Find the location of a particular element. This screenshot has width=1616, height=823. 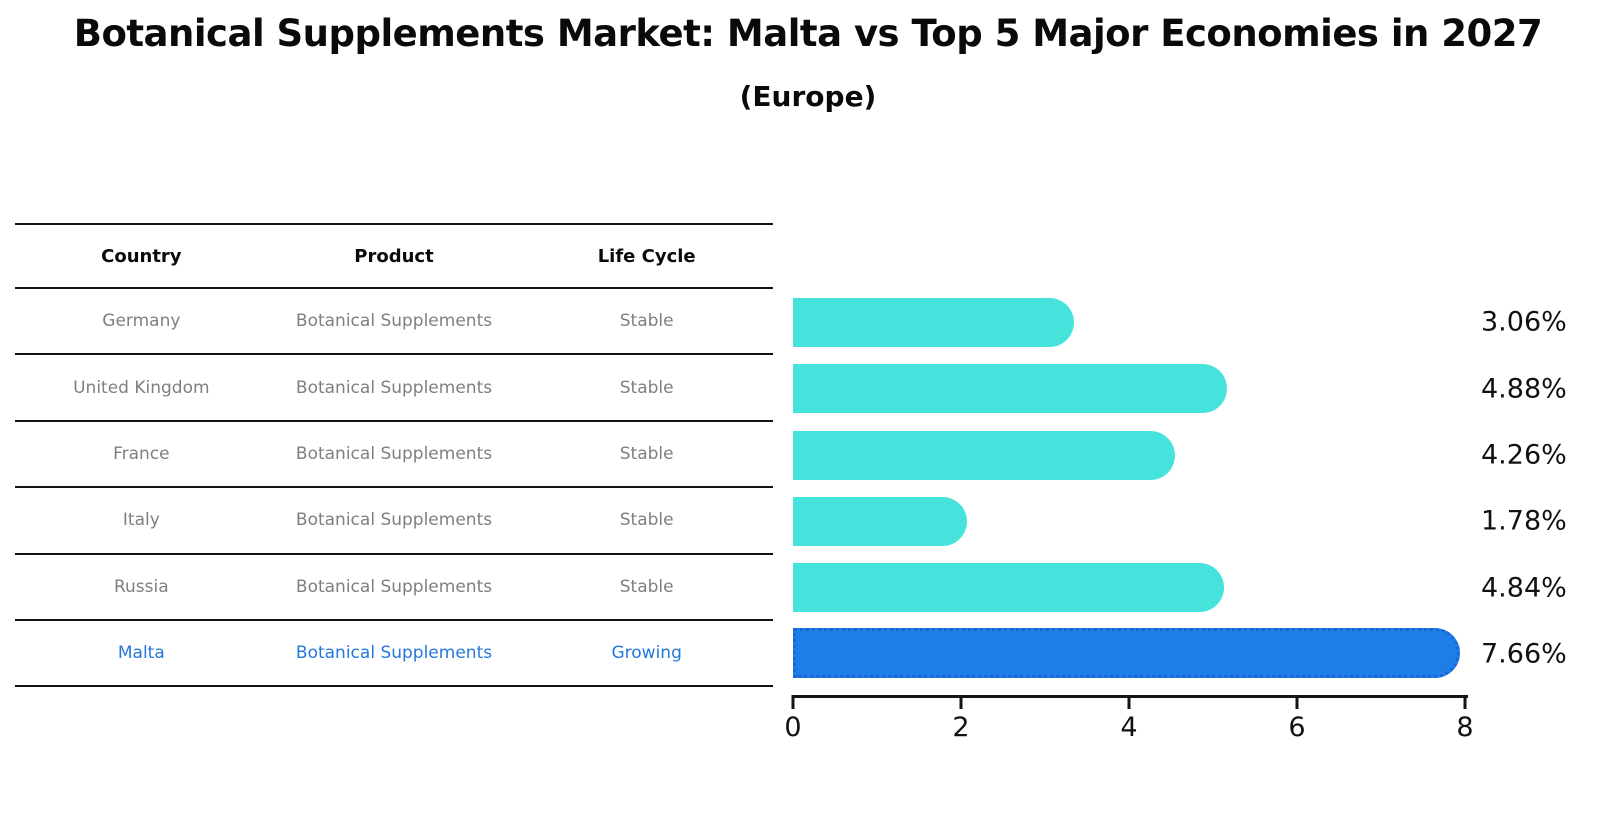

bar-malta is located at coordinates (1127, 653).